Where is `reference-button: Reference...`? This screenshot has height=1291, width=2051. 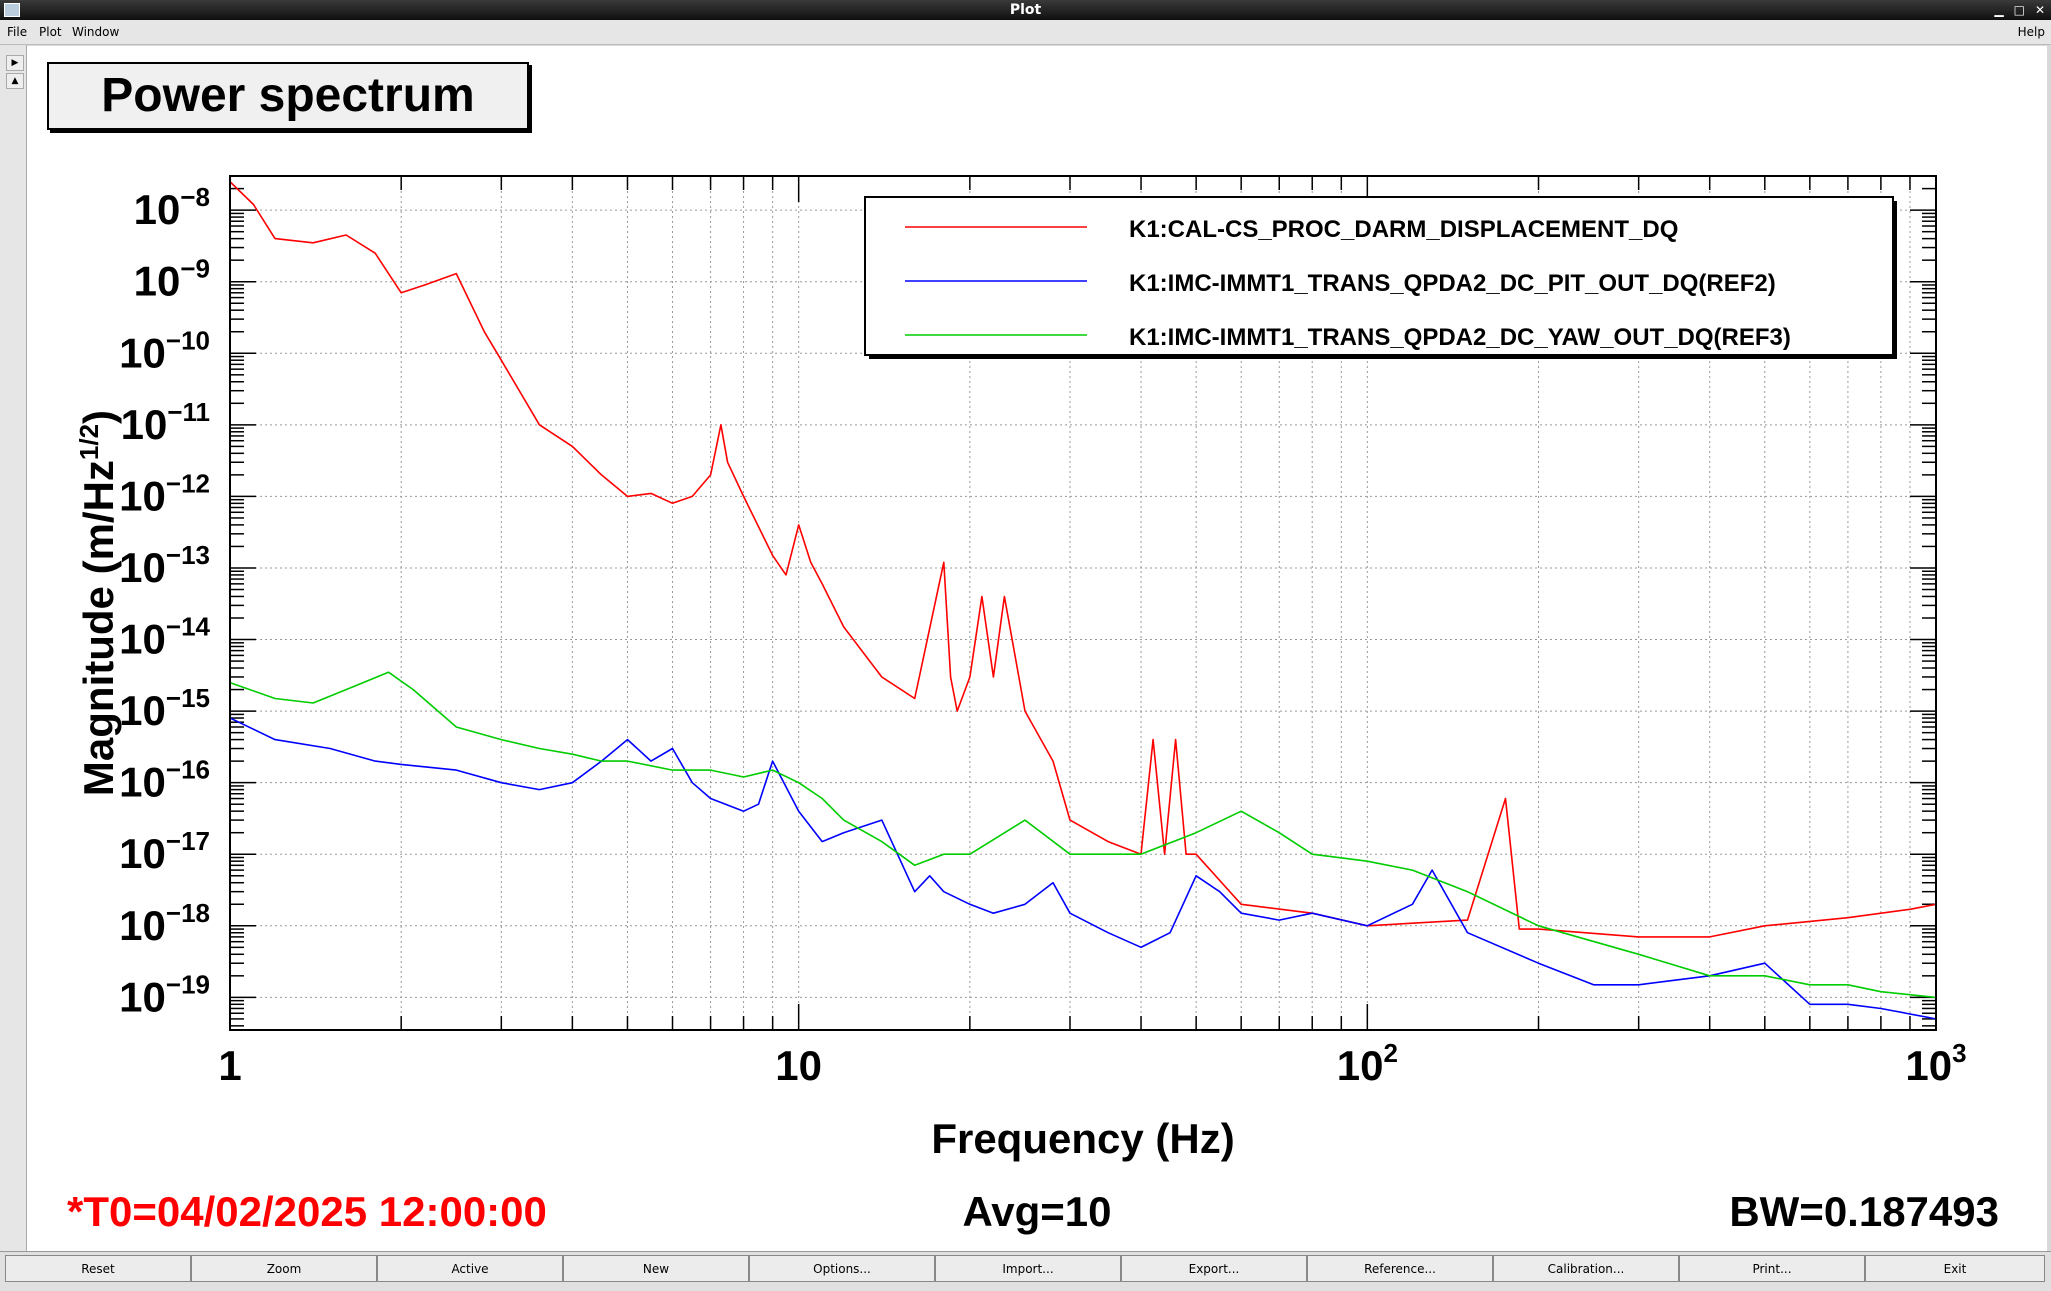
reference-button: Reference... is located at coordinates (1400, 1268).